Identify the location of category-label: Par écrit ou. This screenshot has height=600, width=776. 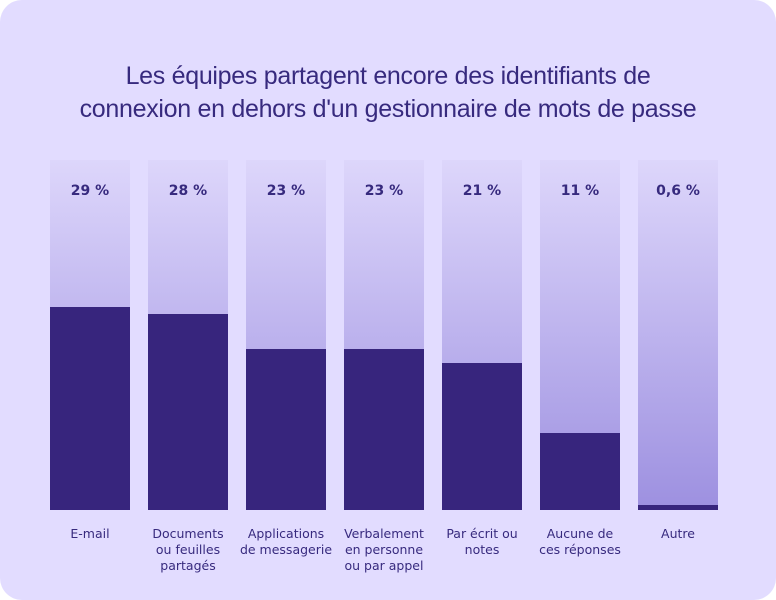
(481, 533).